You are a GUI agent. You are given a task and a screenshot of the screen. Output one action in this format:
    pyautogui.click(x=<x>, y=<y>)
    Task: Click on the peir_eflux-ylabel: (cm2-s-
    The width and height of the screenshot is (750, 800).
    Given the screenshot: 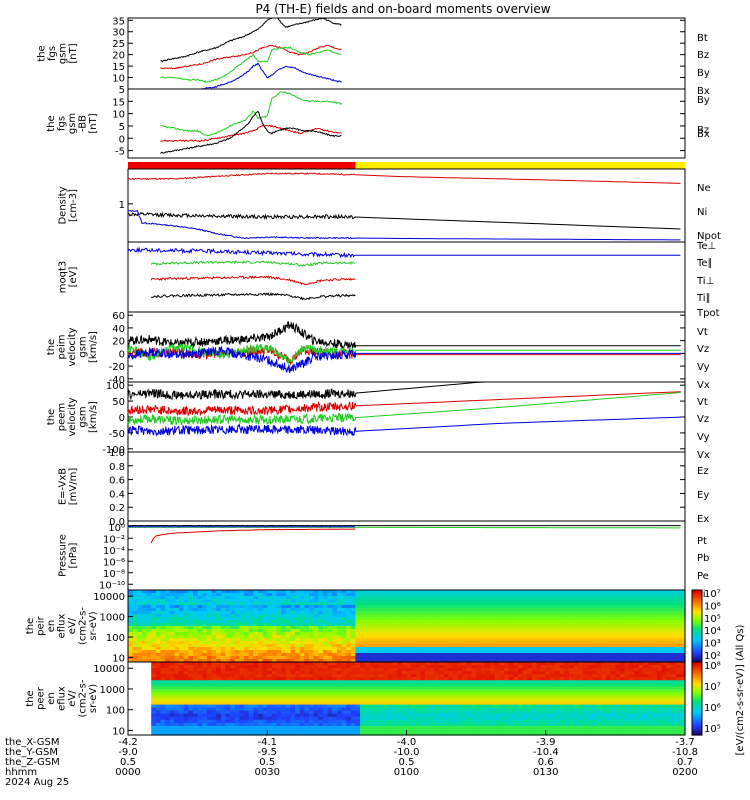 What is the action you would take?
    pyautogui.click(x=83, y=626)
    